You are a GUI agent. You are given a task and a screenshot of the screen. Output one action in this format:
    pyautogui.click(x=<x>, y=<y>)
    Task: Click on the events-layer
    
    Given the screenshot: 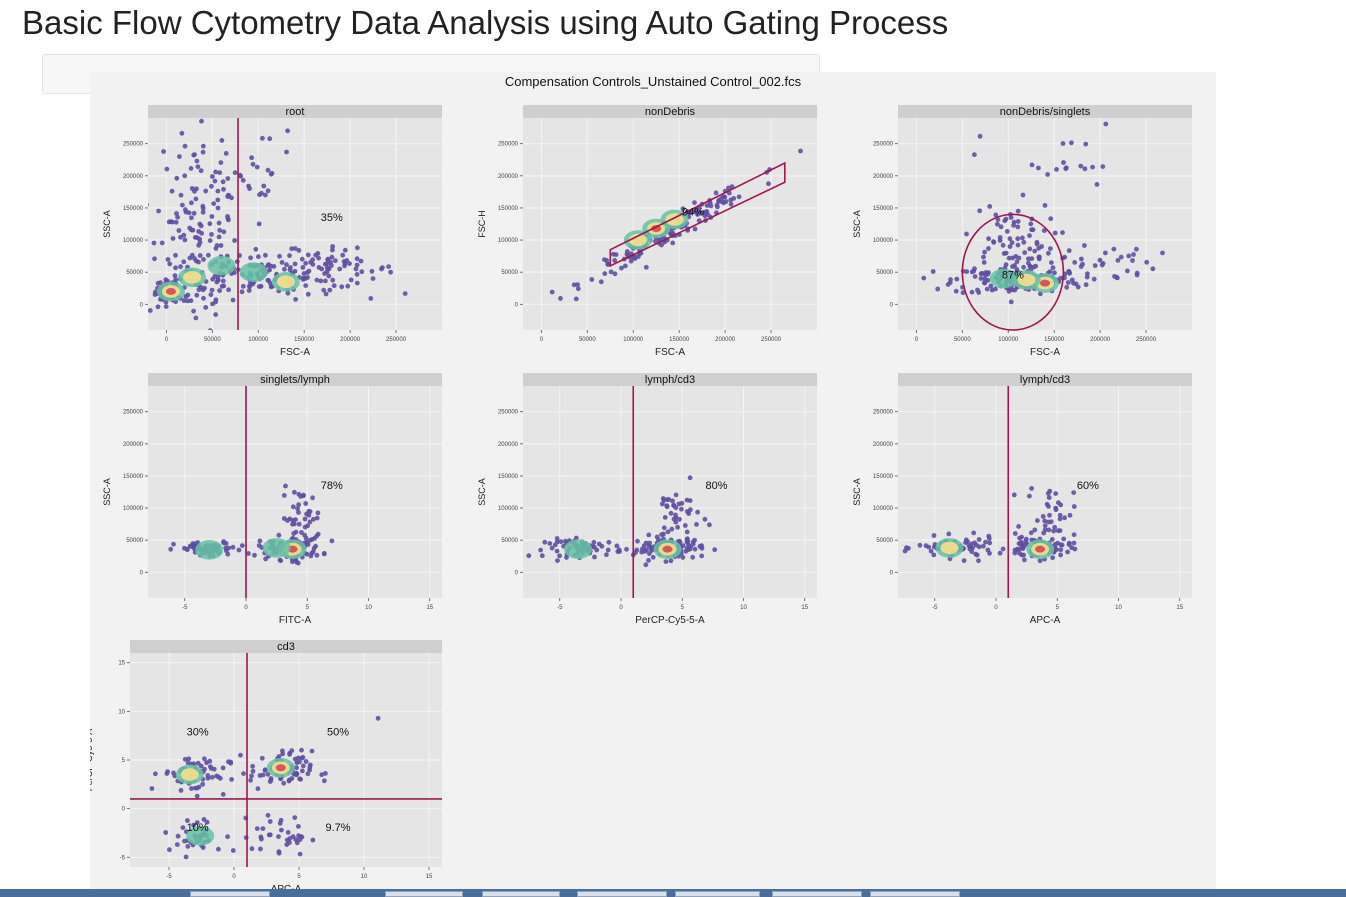 What is the action you would take?
    pyautogui.click(x=676, y=225)
    